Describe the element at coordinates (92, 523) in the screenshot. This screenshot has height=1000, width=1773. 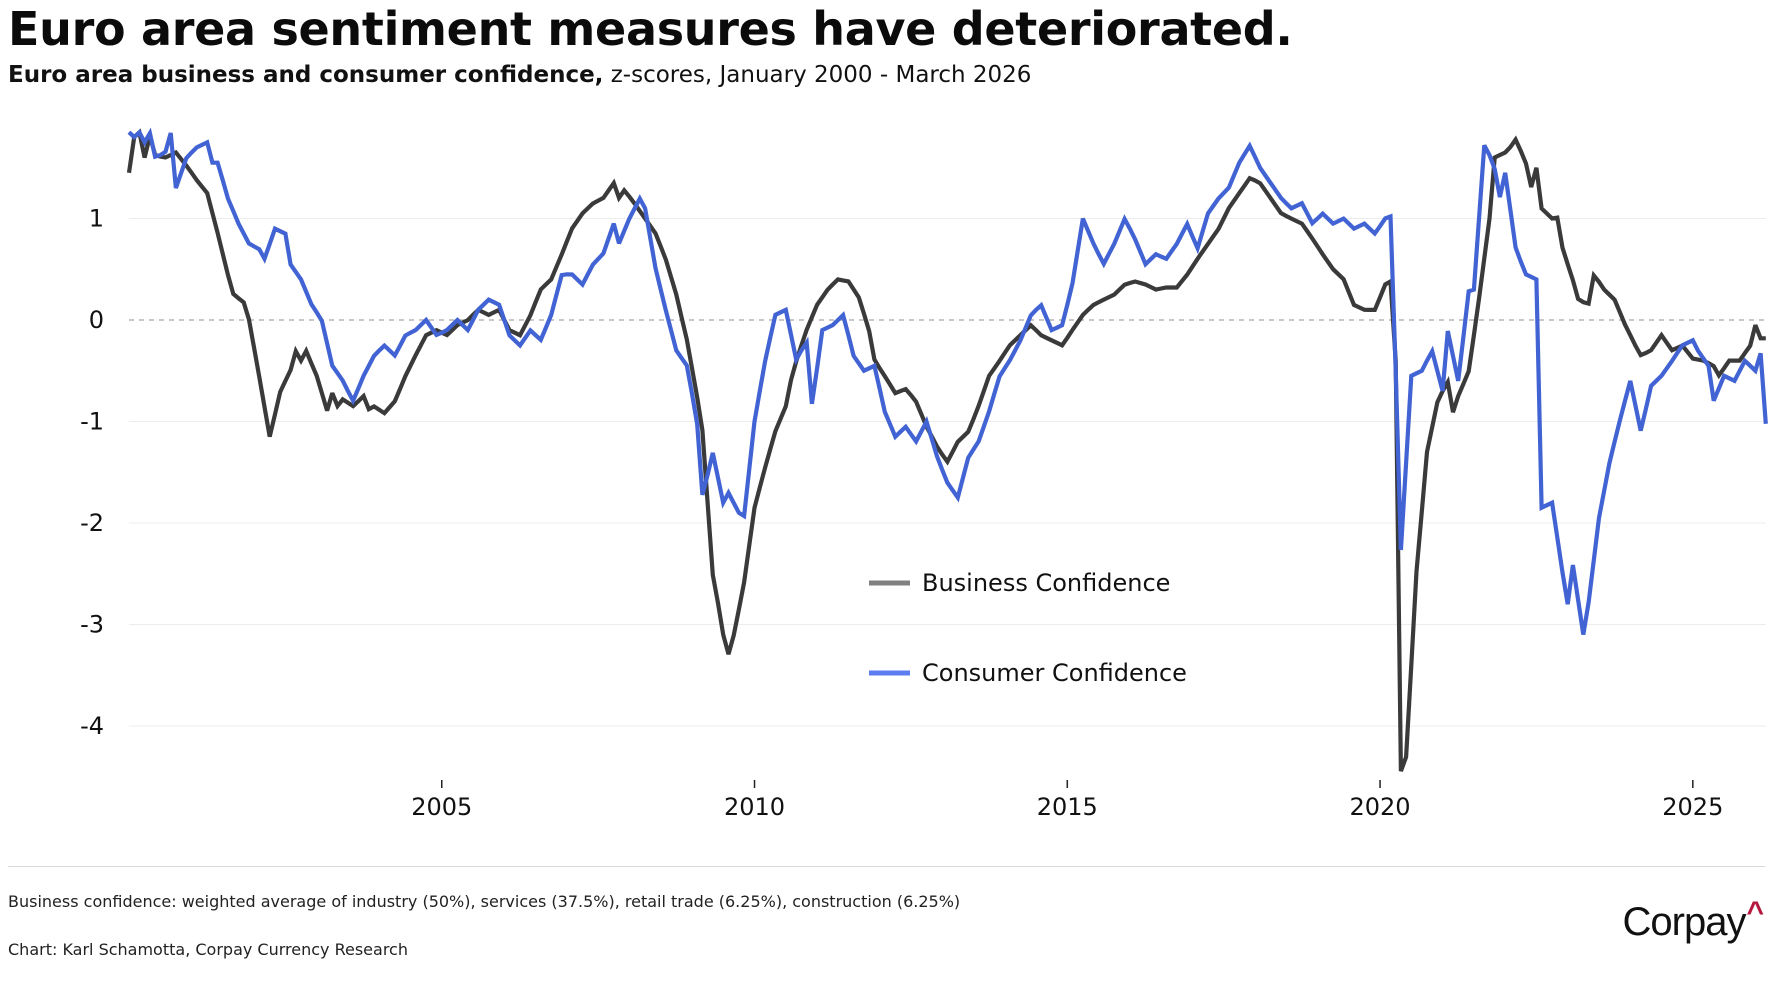
I see `y-tick-label: -2` at that location.